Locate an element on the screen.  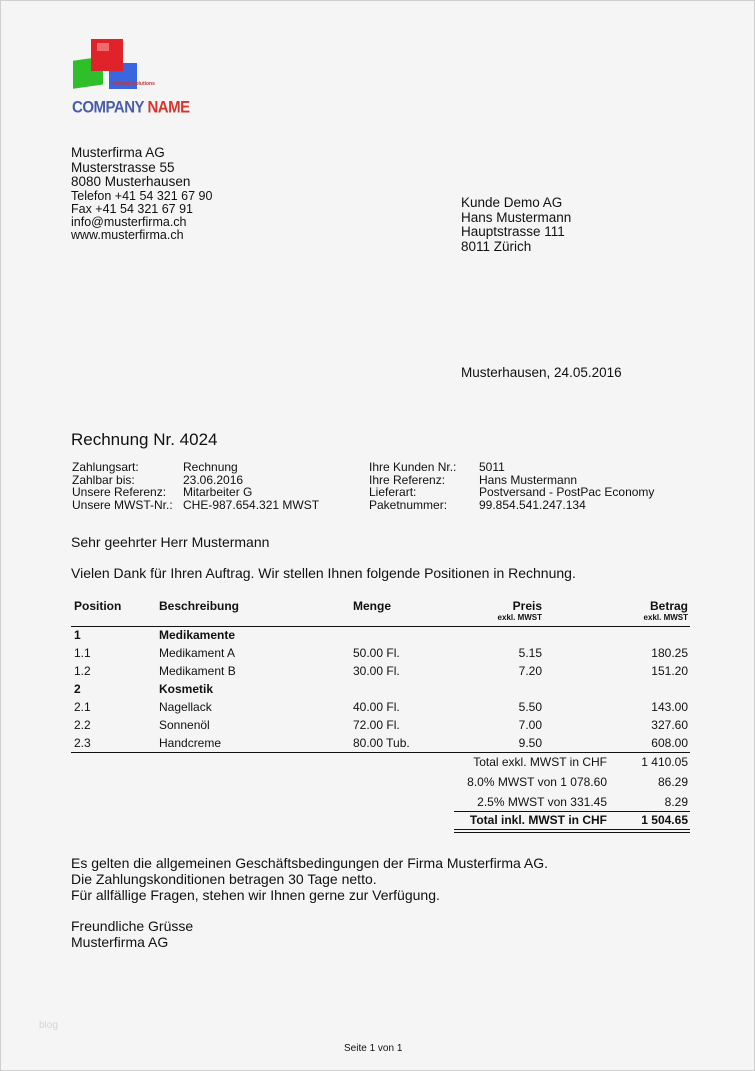
cell-desc: Nagellack is located at coordinates (185, 707).